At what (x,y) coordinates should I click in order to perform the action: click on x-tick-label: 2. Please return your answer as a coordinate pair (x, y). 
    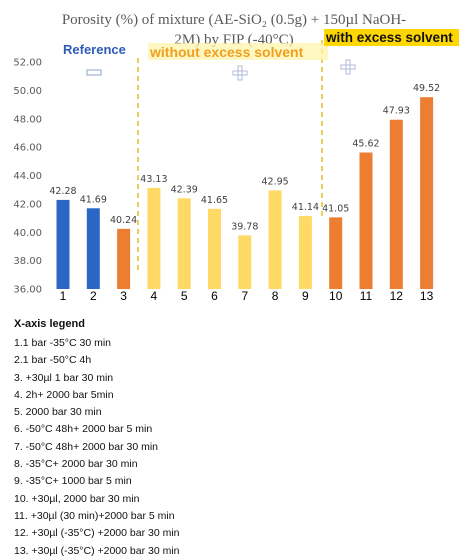
    Looking at the image, I should click on (93, 296).